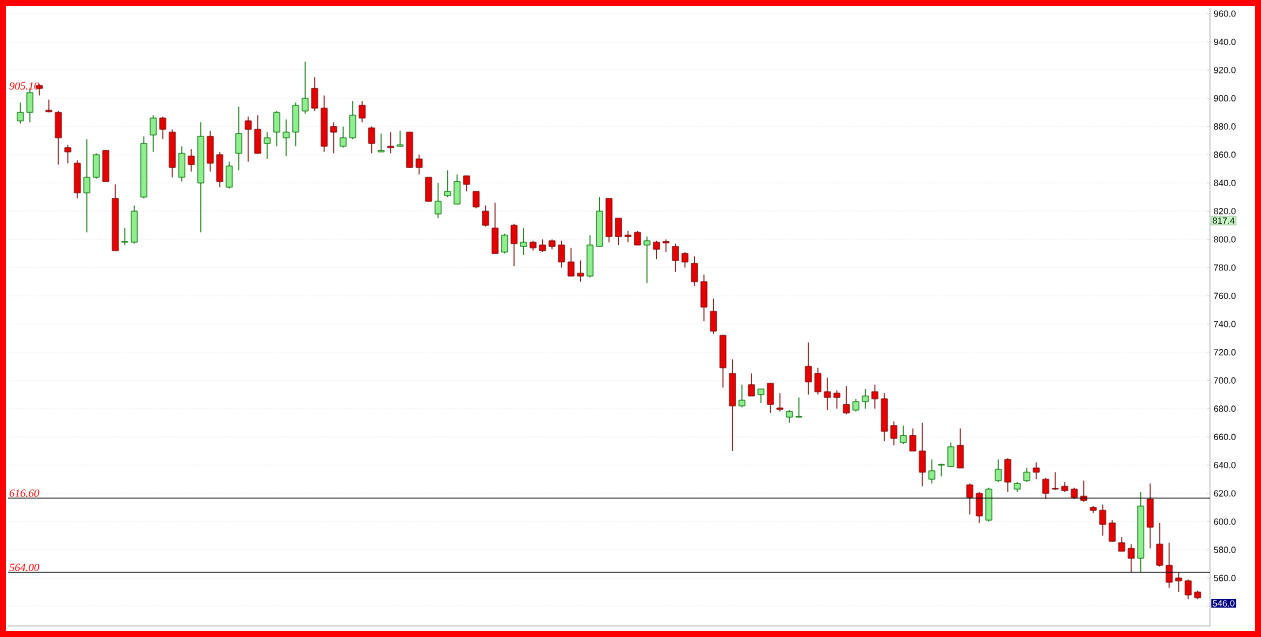 This screenshot has height=637, width=1261. What do you see at coordinates (1224, 437) in the screenshot?
I see `y-tick-label: 660.0` at bounding box center [1224, 437].